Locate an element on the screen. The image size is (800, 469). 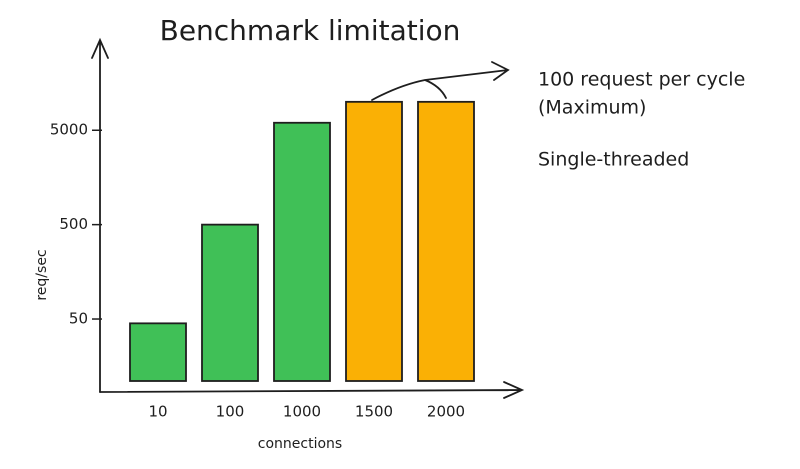
x-tick-label: 100 is located at coordinates (230, 412).